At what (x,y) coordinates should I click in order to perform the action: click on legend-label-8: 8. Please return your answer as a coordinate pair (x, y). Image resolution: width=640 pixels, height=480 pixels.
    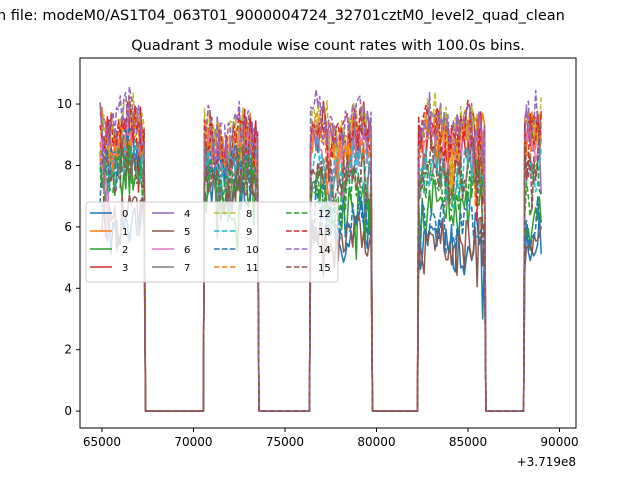
    Looking at the image, I should click on (249, 214).